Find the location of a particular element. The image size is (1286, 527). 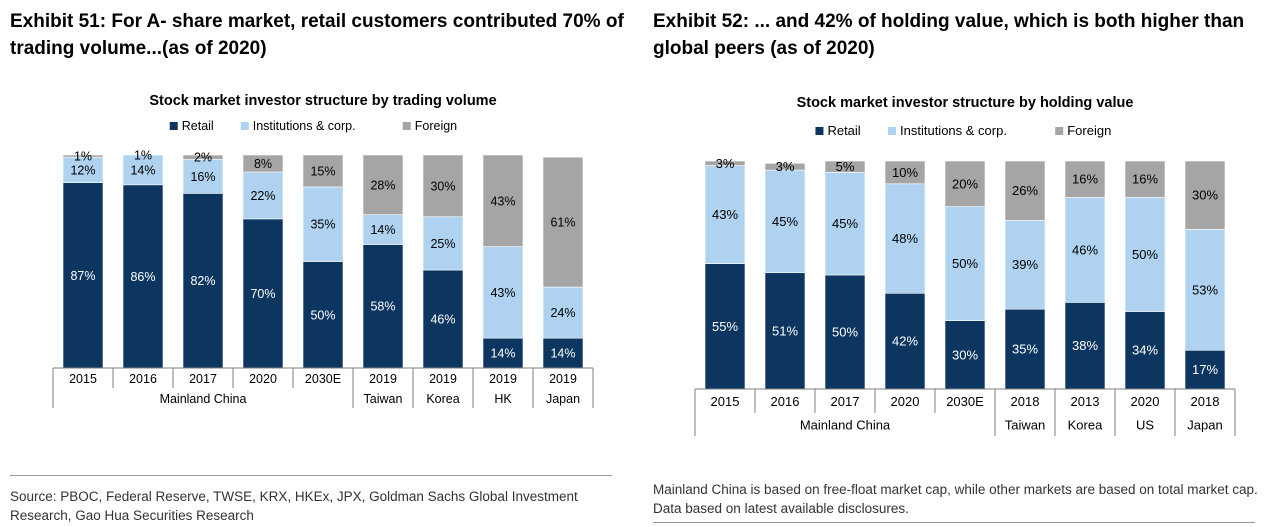

holding-value-legend: Retail Institutions & corp. Foreign is located at coordinates (963, 130).